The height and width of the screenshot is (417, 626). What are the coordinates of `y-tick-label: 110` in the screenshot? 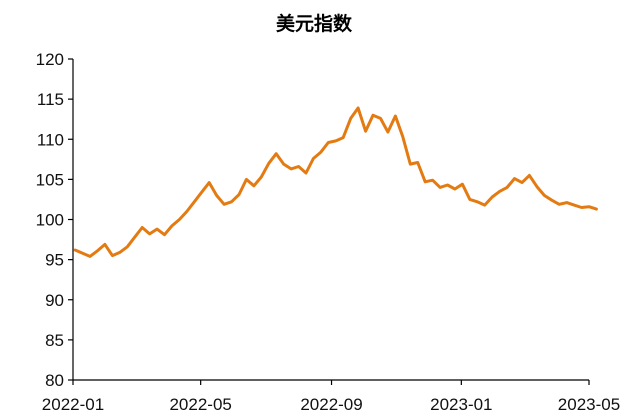 It's located at (50, 139).